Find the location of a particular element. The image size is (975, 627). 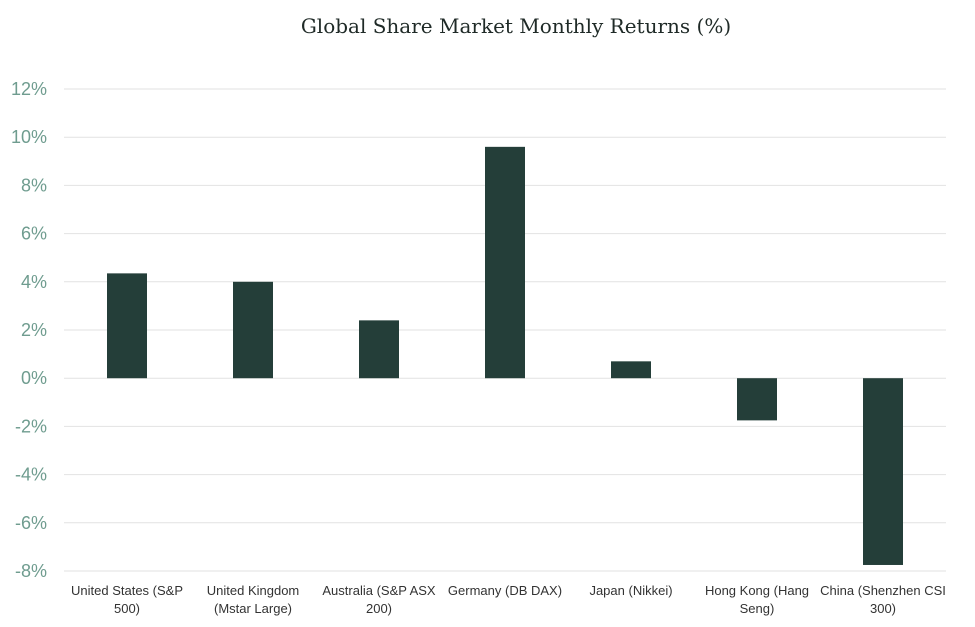

y-tick-label: 10% is located at coordinates (29, 137).